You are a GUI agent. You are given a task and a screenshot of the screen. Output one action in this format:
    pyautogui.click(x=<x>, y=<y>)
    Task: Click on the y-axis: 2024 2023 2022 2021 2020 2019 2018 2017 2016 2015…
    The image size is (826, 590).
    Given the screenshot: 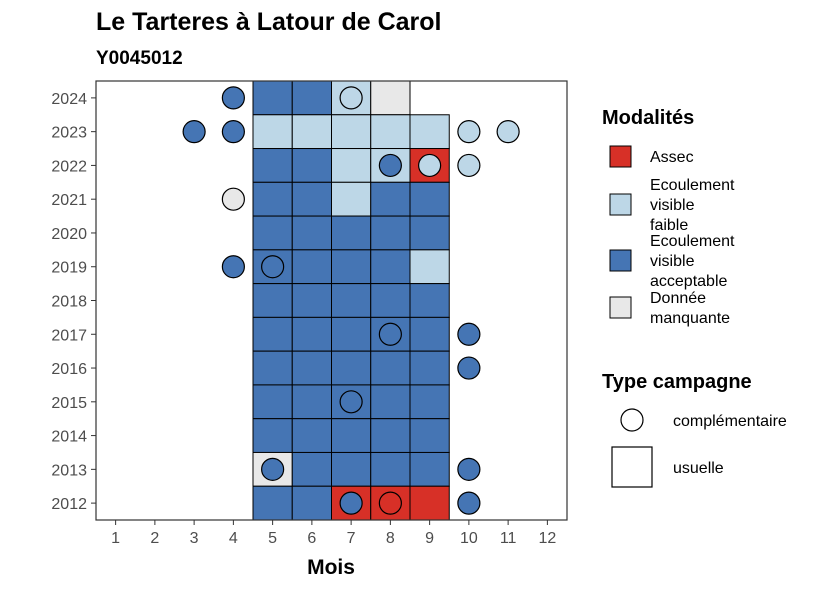 What is the action you would take?
    pyautogui.click(x=73, y=302)
    